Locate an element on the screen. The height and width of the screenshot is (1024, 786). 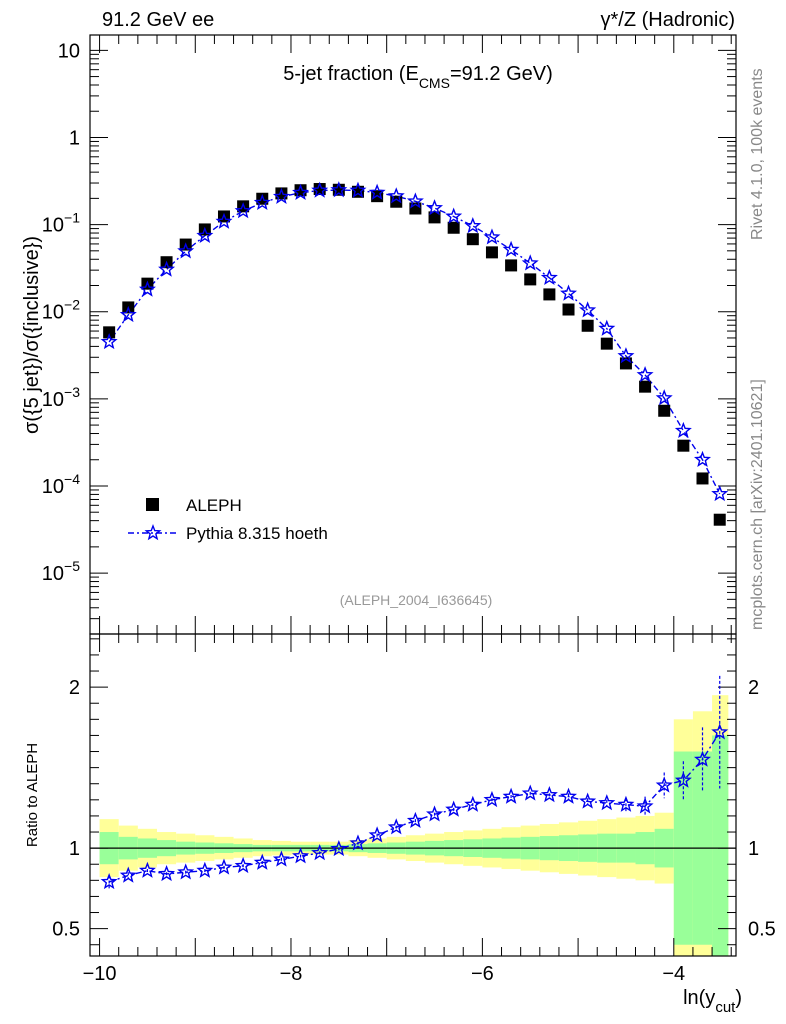
x-axis-label: ln(ycut) is located at coordinates (712, 1001).